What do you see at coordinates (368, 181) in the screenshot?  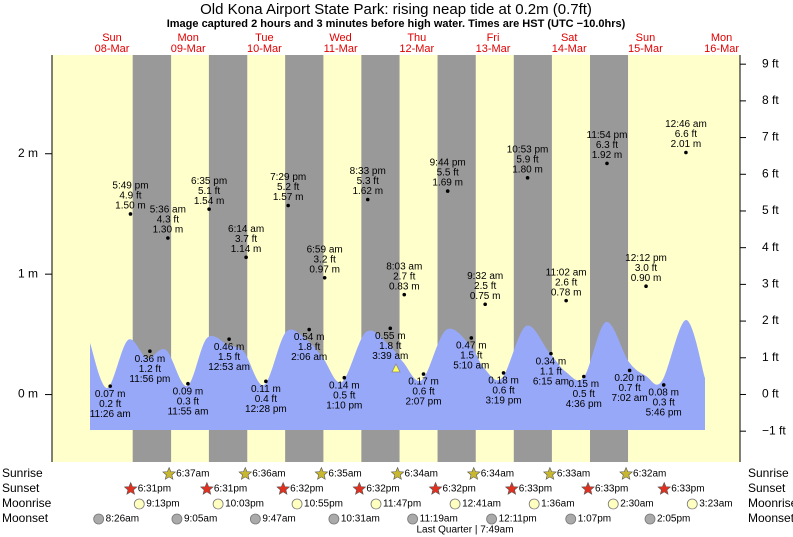 I see `tide-label: 5.3 ft` at bounding box center [368, 181].